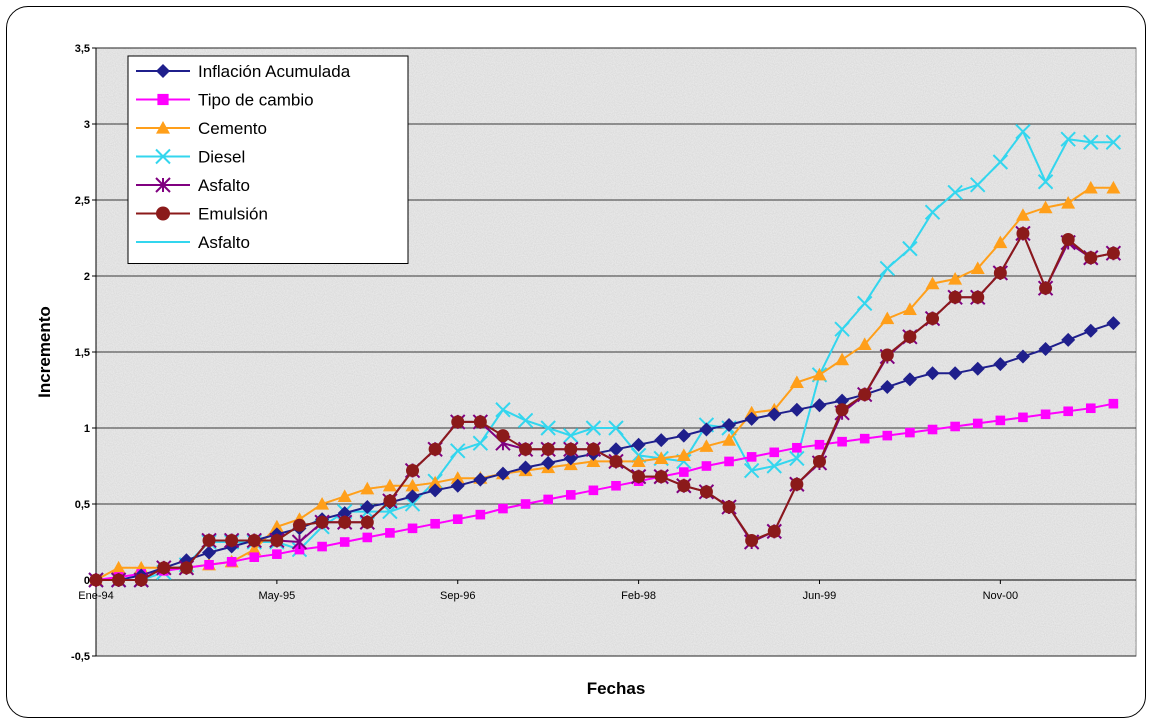 This screenshot has width=1154, height=727. I want to click on legend-entry: Cemento, so click(201, 128).